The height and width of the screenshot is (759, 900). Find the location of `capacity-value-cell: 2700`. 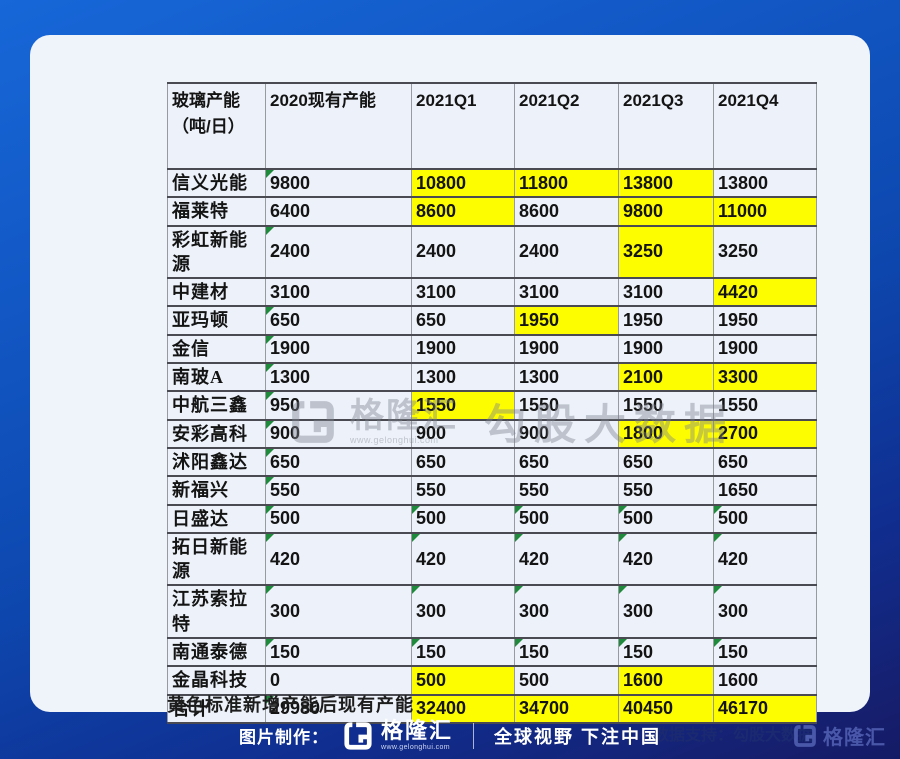

capacity-value-cell: 2700 is located at coordinates (765, 433).